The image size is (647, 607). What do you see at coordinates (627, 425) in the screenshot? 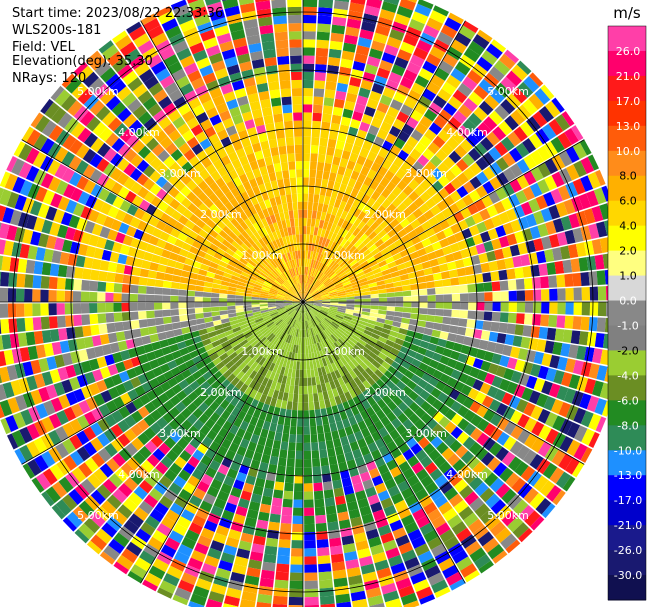
I see `colorbar-tick-label: -8.0` at bounding box center [627, 425].